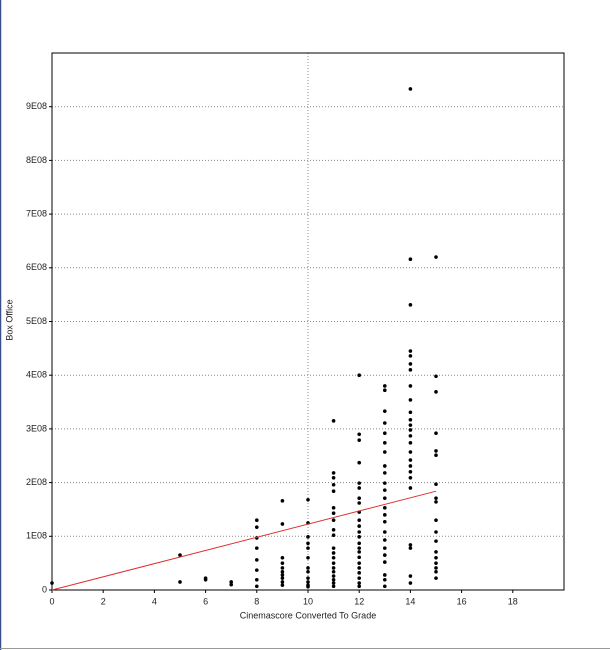 This screenshot has width=610, height=650. I want to click on fit-line, so click(244, 540).